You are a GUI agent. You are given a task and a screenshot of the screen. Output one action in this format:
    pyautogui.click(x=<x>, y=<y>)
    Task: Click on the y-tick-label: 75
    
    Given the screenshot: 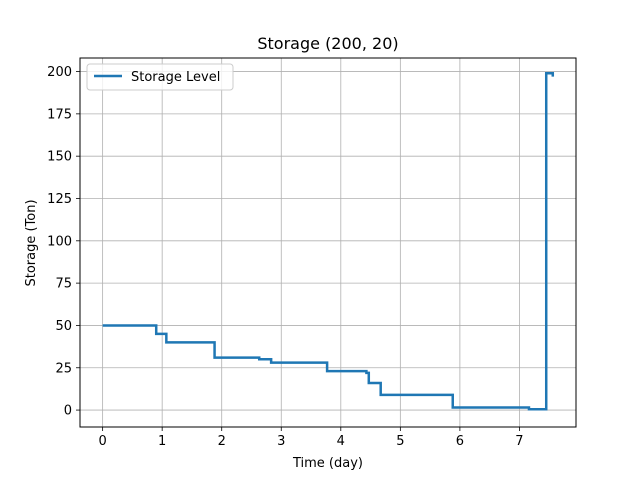 What is the action you would take?
    pyautogui.click(x=63, y=284)
    